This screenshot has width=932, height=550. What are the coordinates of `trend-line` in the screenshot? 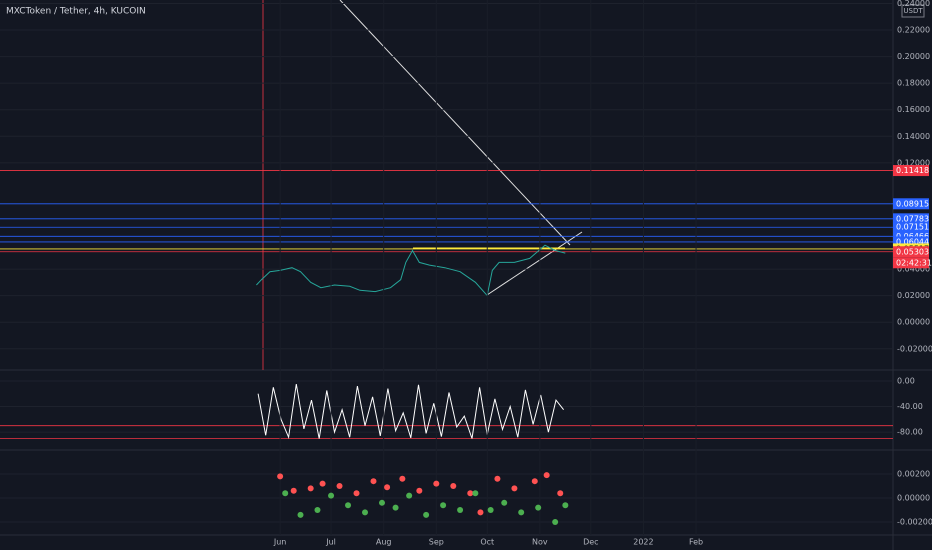 It's located at (534, 263).